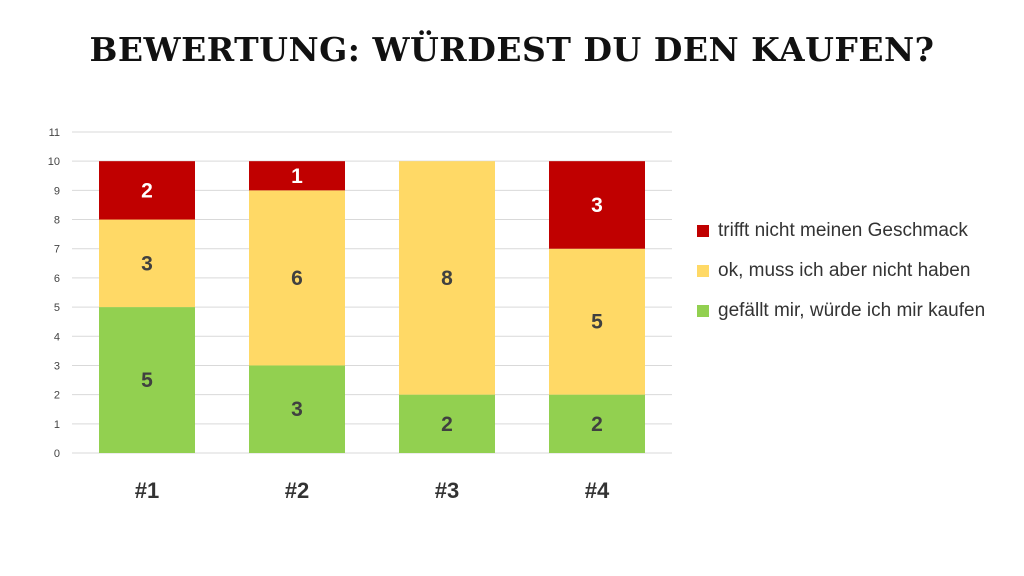 The height and width of the screenshot is (576, 1024). I want to click on legend-label: trifft nicht meinen Geschmack, so click(843, 230).